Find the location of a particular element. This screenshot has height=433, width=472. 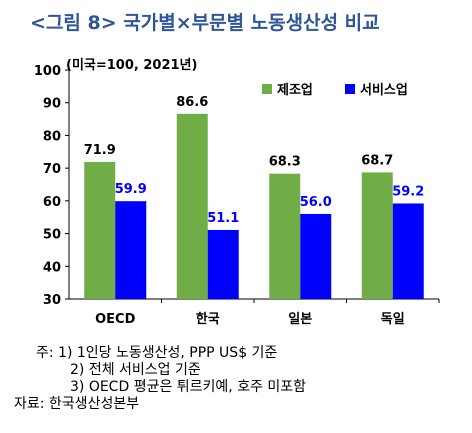

footnote-3: 3) OECD 평균은 튀르키예, 호주 미포함 is located at coordinates (188, 387).